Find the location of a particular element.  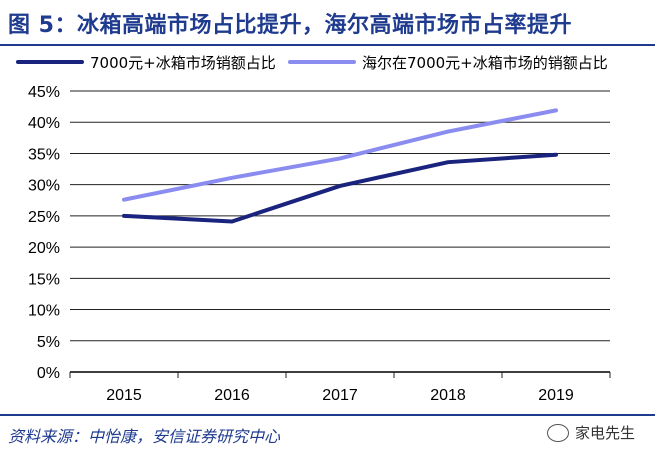

y-tick-label: 15% is located at coordinates (44, 279).